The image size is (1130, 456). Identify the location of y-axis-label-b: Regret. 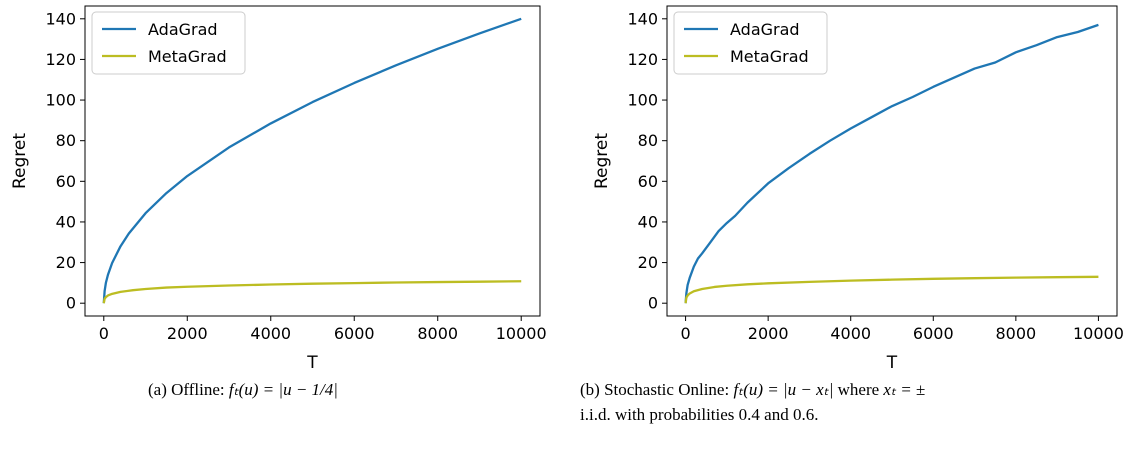
(602, 161).